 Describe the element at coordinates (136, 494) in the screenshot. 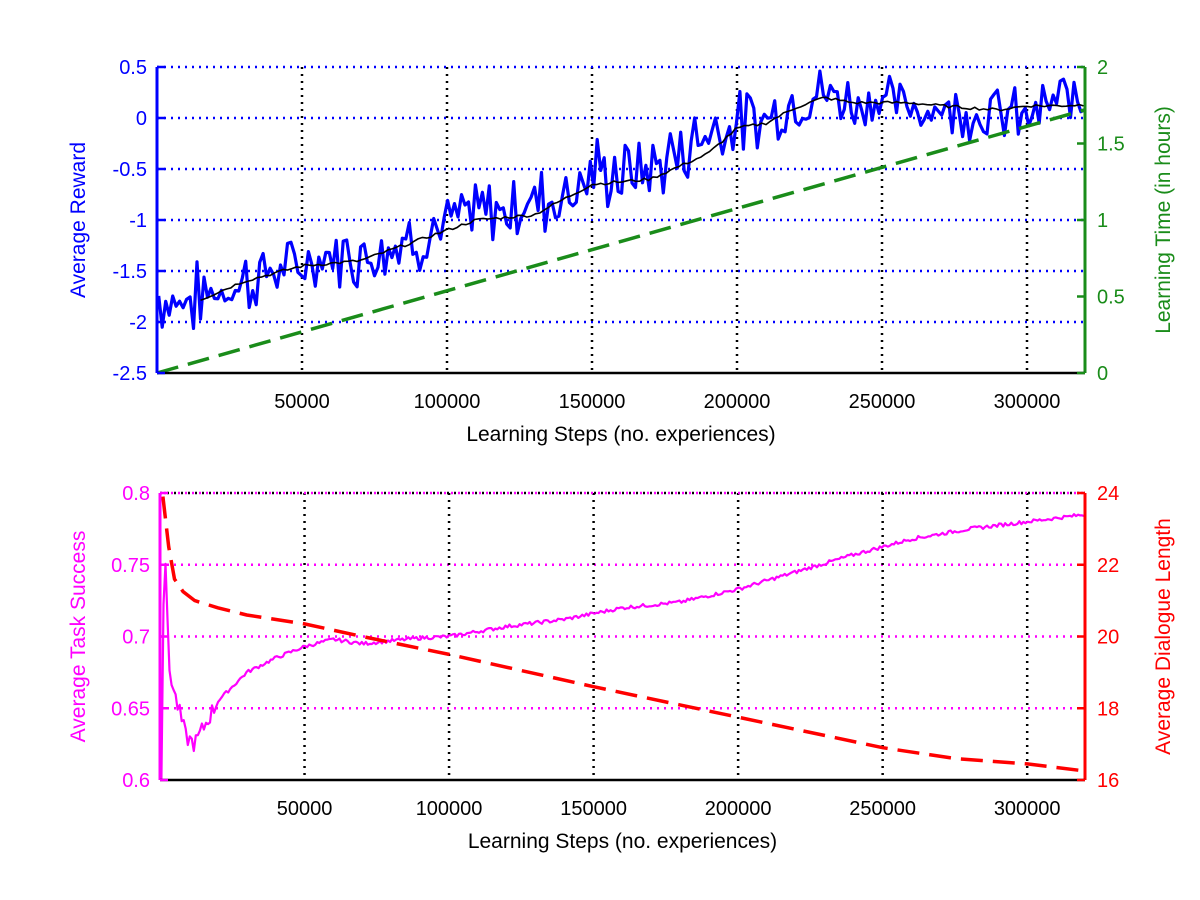

I see `y-tick-label-left: 0.8` at that location.